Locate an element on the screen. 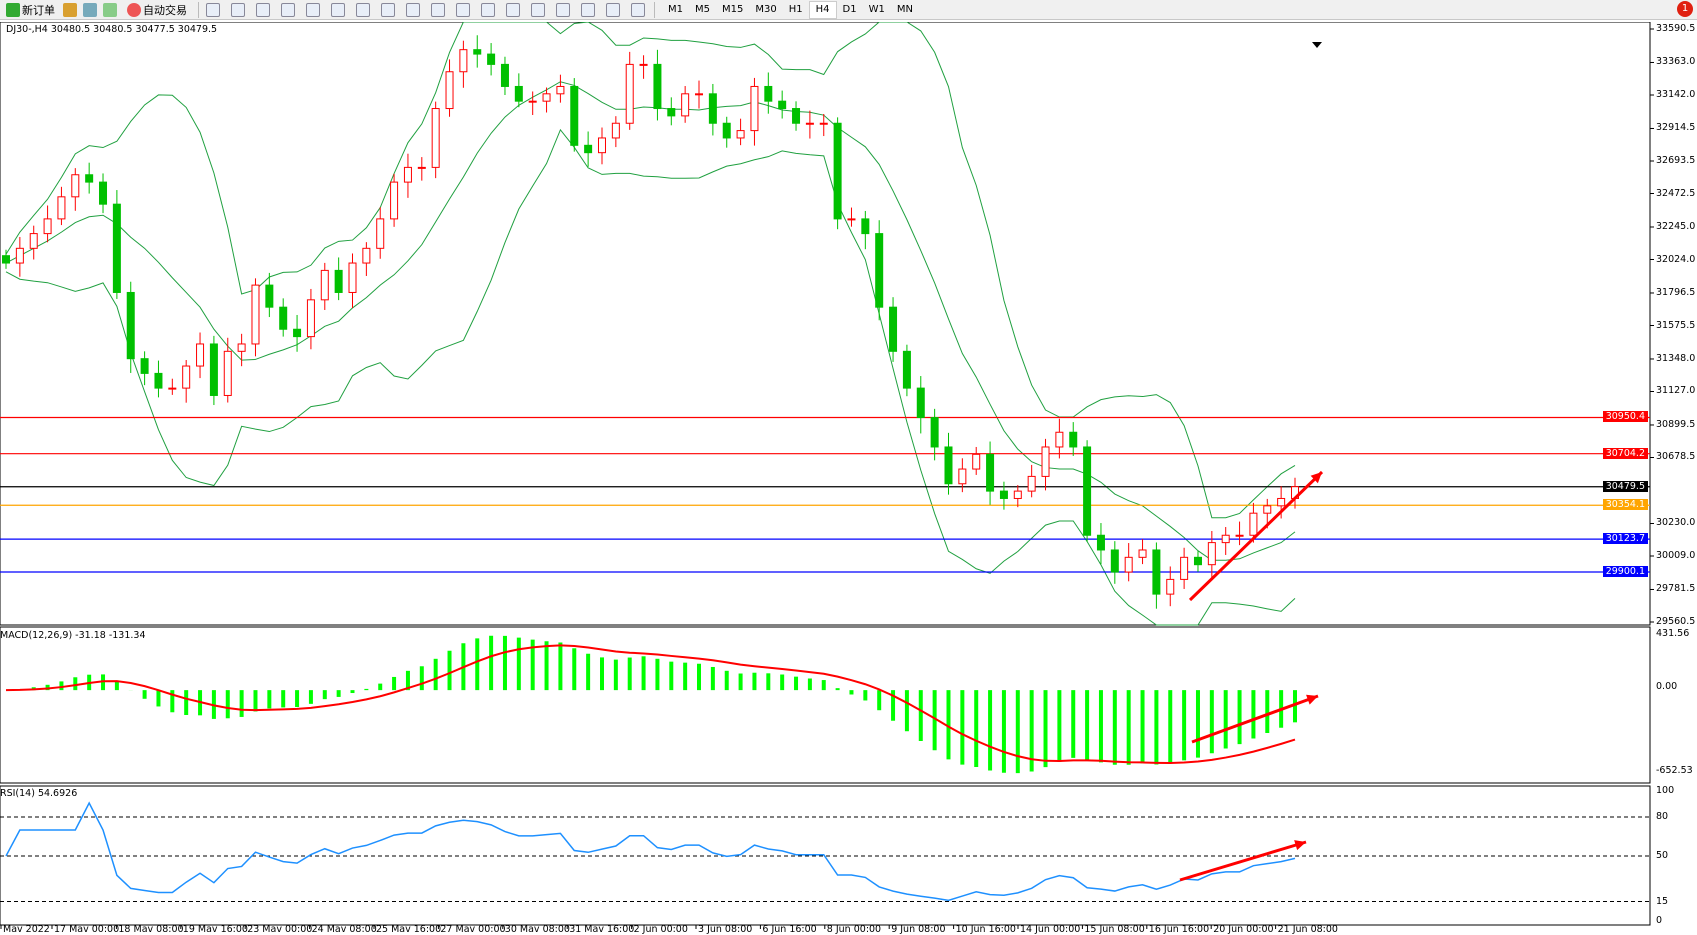 Image resolution: width=1697 pixels, height=935 pixels. alert-badge: 1 is located at coordinates (1685, 9).